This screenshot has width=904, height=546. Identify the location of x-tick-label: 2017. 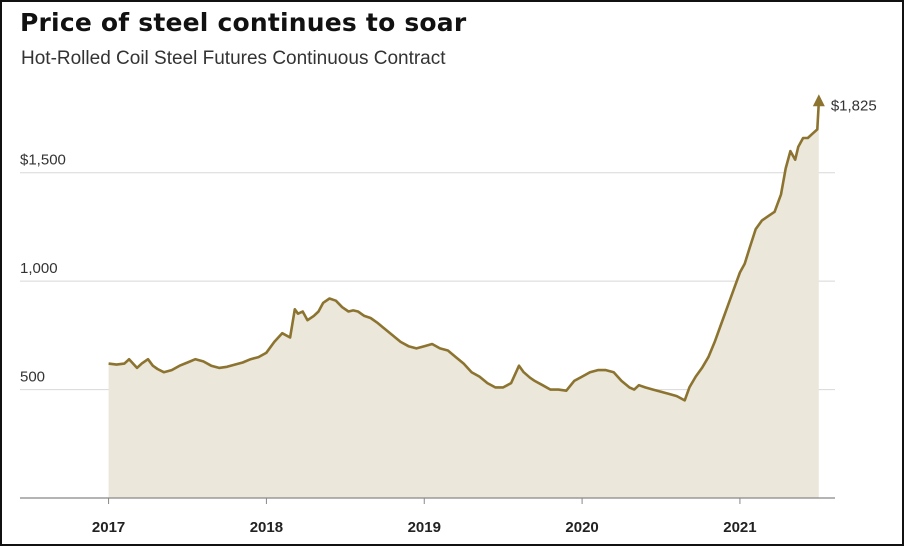
(108, 527).